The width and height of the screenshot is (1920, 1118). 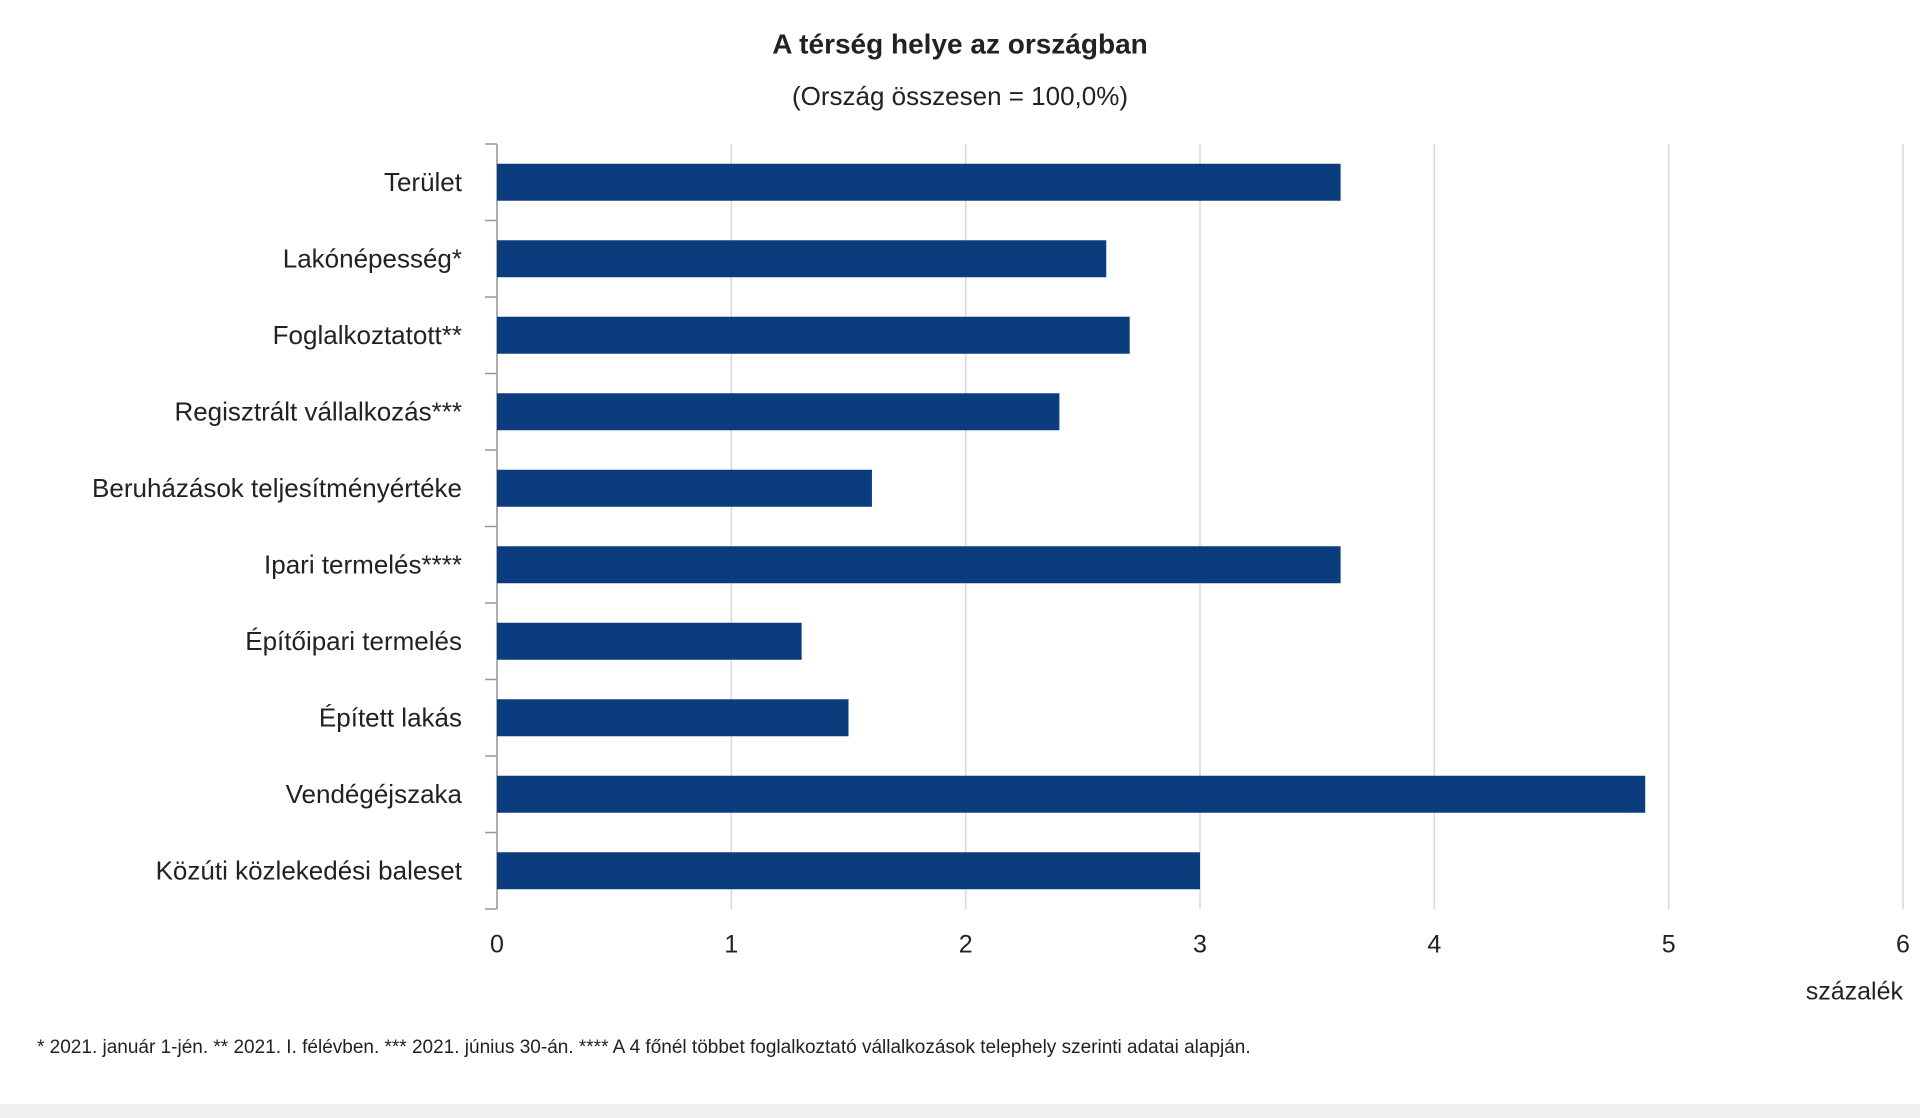 What do you see at coordinates (731, 945) in the screenshot?
I see `x-tick-label: 1` at bounding box center [731, 945].